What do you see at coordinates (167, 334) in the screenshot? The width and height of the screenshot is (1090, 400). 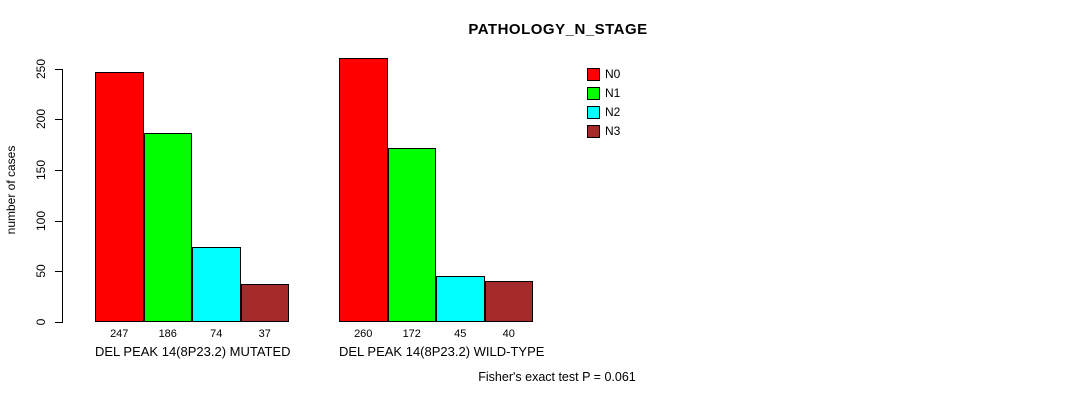 I see `bar-value-label: 186` at bounding box center [167, 334].